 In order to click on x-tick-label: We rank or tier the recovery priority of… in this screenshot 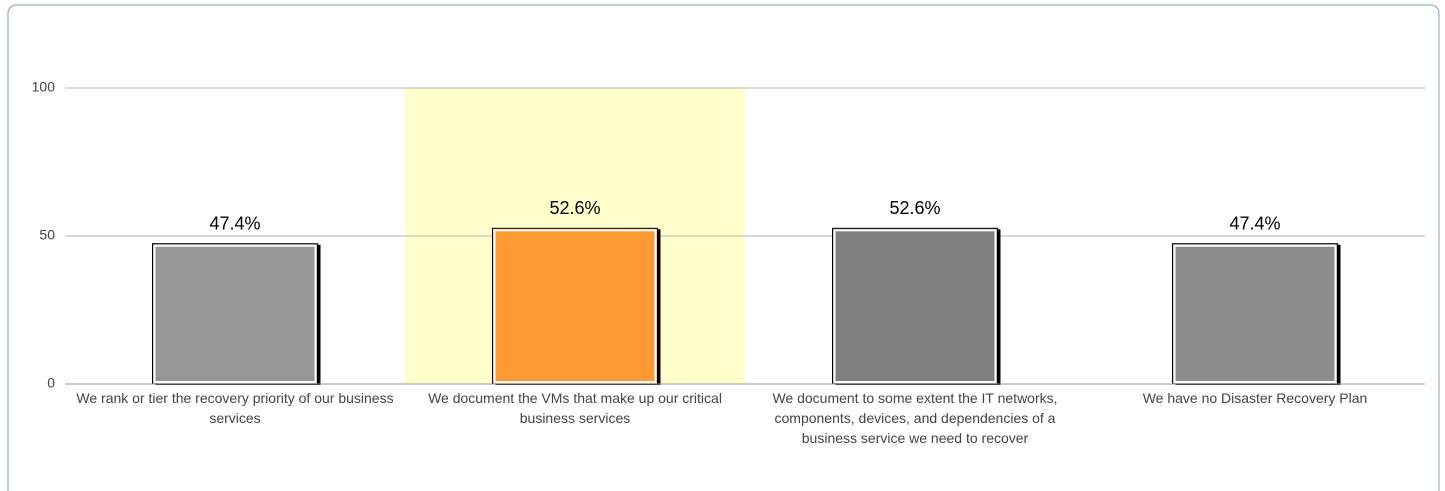, I will do `click(235, 408)`.